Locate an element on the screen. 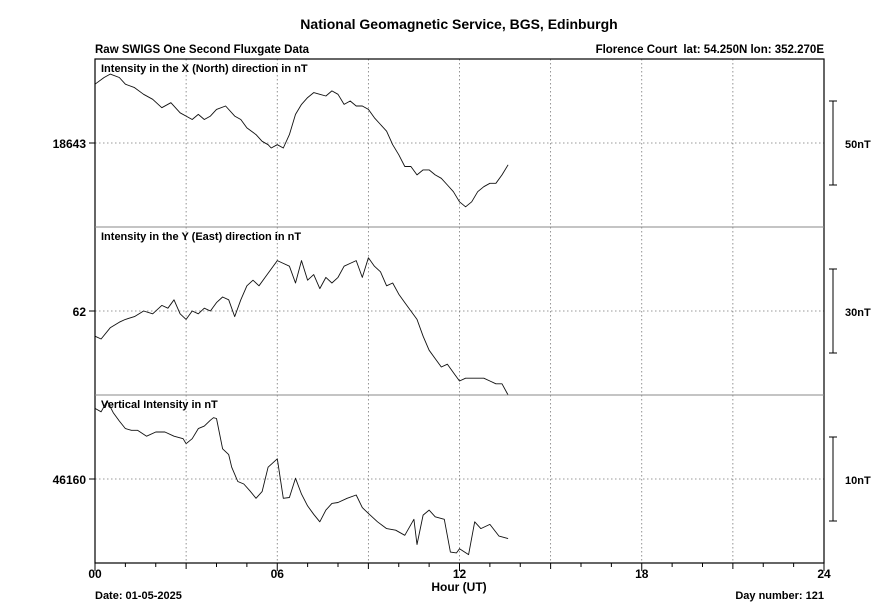  x-tick-label: 06 is located at coordinates (278, 574).